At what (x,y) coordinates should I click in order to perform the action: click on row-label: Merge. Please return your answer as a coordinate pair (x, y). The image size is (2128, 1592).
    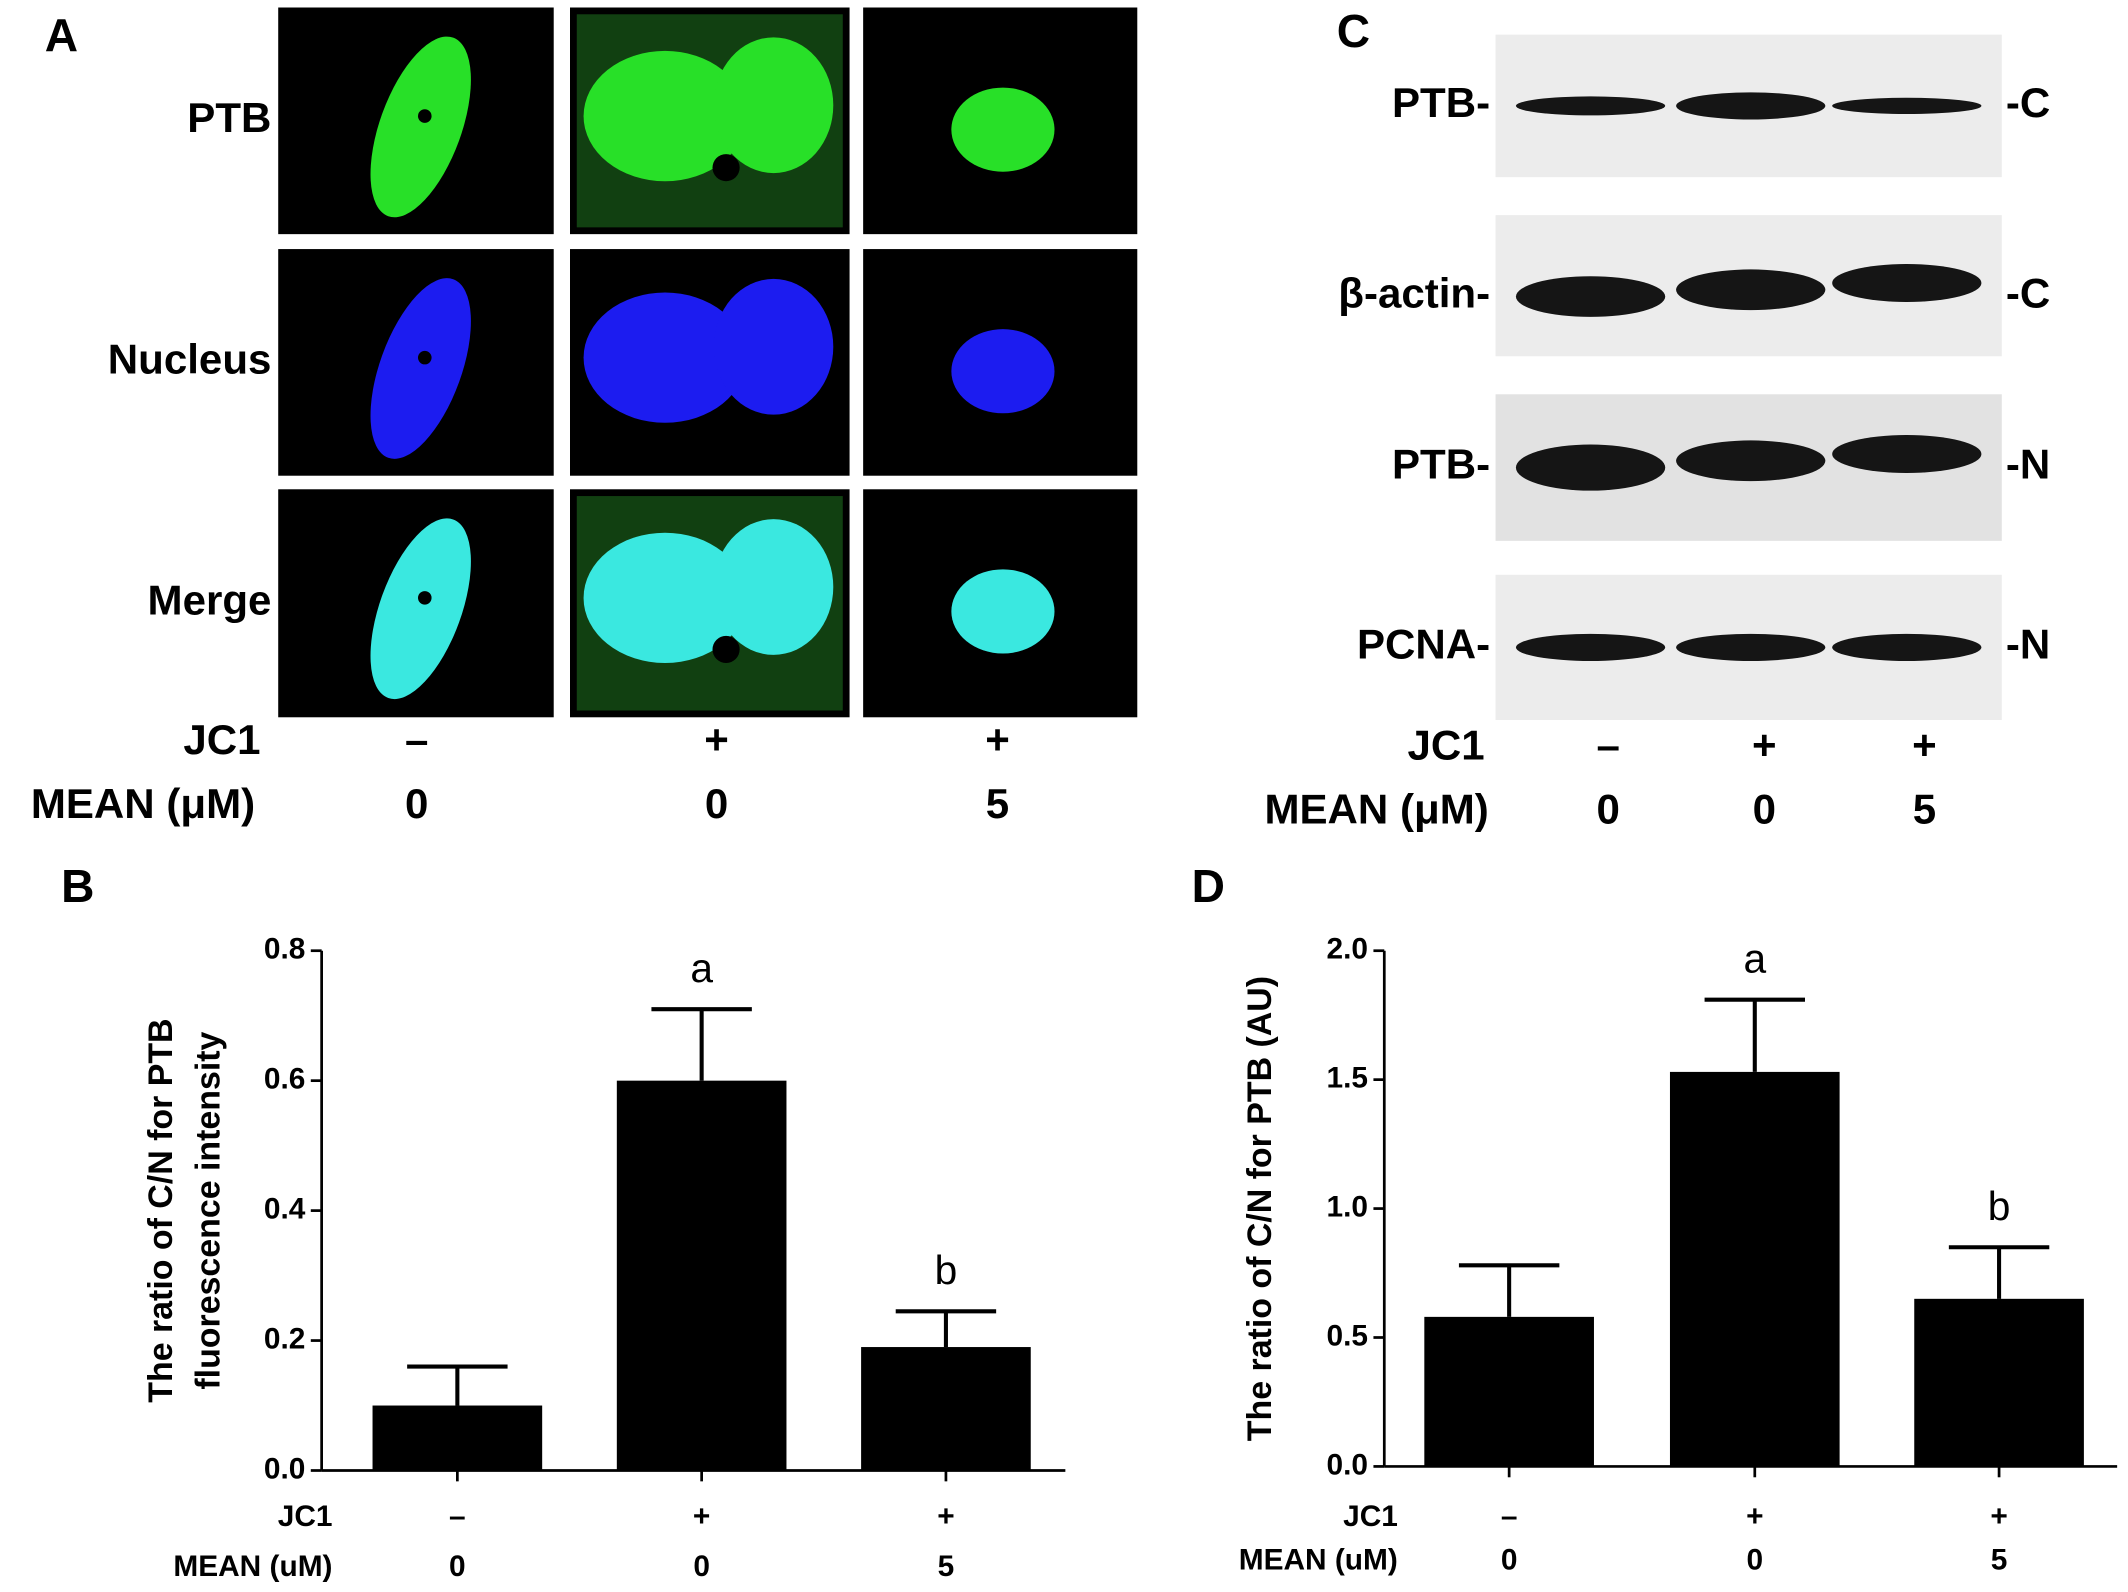
    Looking at the image, I should click on (210, 599).